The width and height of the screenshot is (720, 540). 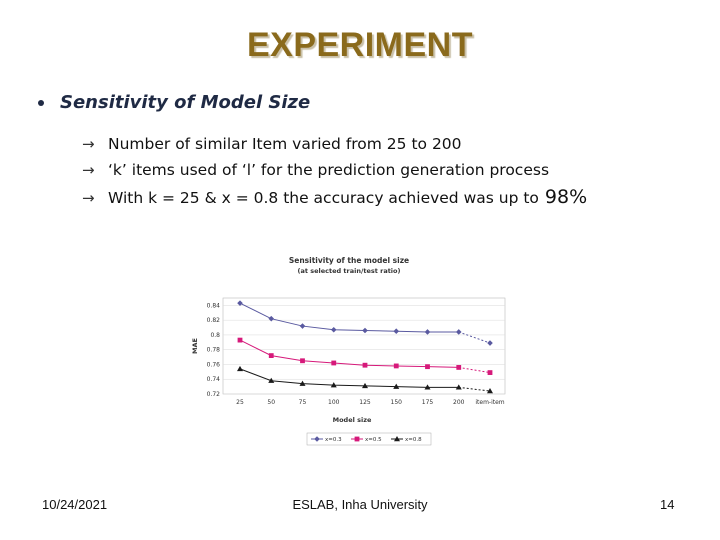 I want to click on x-tick-label: 25, so click(x=240, y=402).